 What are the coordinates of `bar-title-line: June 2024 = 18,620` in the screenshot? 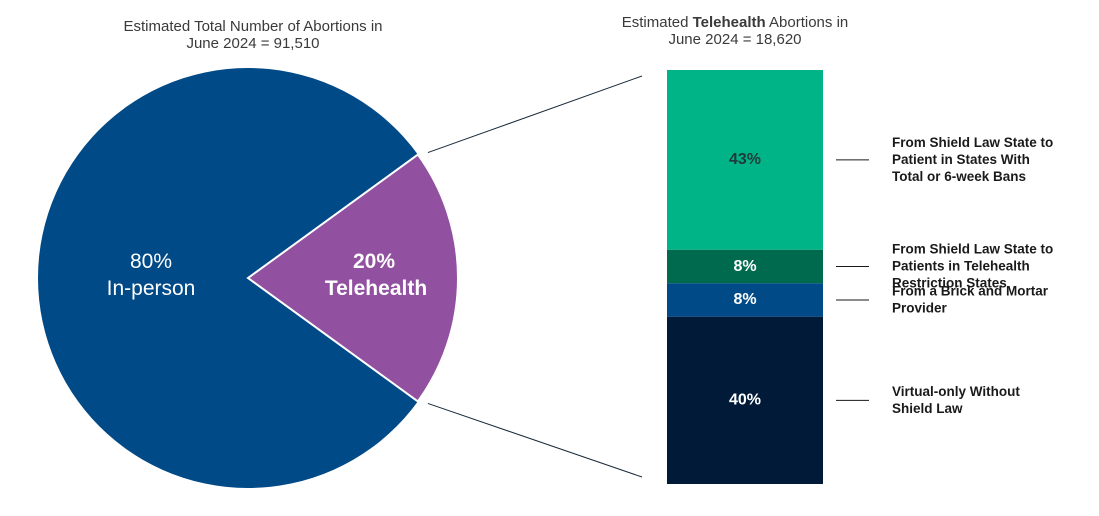 It's located at (734, 39).